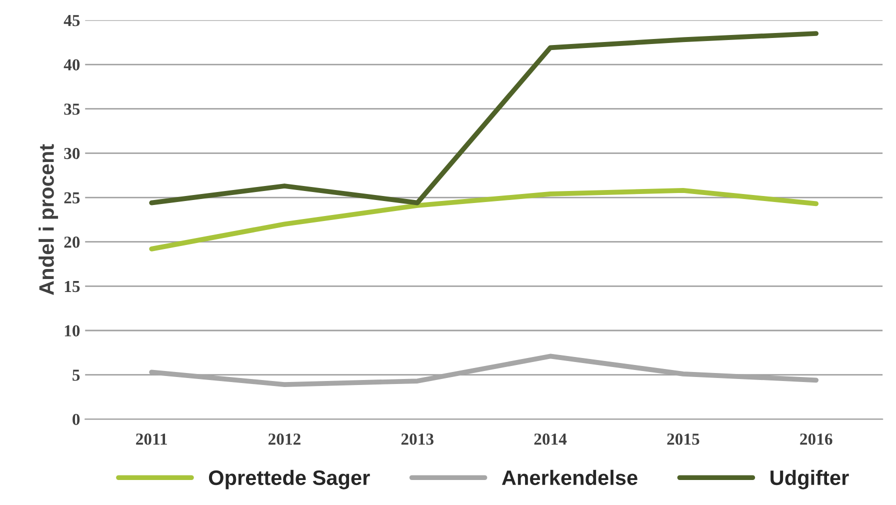 The height and width of the screenshot is (505, 896). What do you see at coordinates (76, 375) in the screenshot?
I see `y-tick-label: 5` at bounding box center [76, 375].